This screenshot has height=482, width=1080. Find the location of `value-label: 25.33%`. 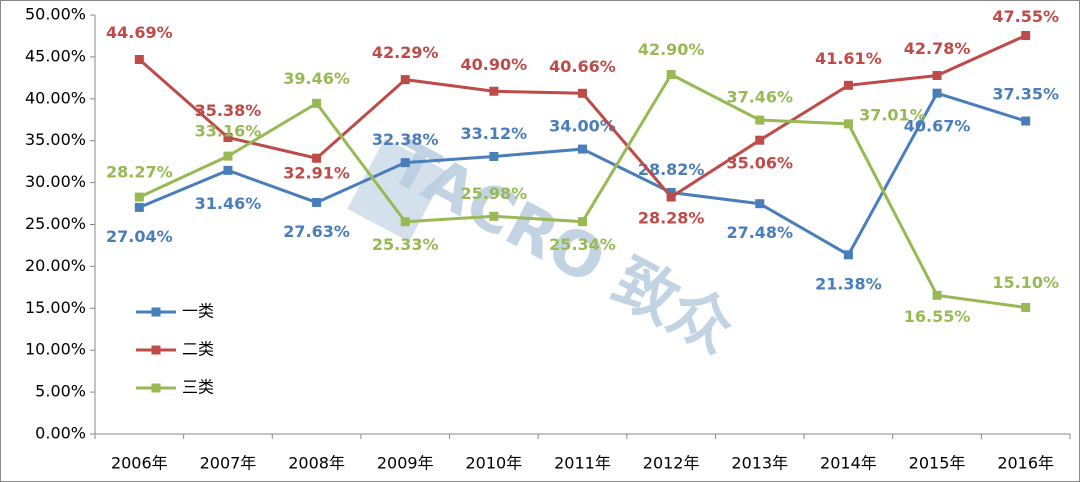

value-label: 25.33% is located at coordinates (405, 244).